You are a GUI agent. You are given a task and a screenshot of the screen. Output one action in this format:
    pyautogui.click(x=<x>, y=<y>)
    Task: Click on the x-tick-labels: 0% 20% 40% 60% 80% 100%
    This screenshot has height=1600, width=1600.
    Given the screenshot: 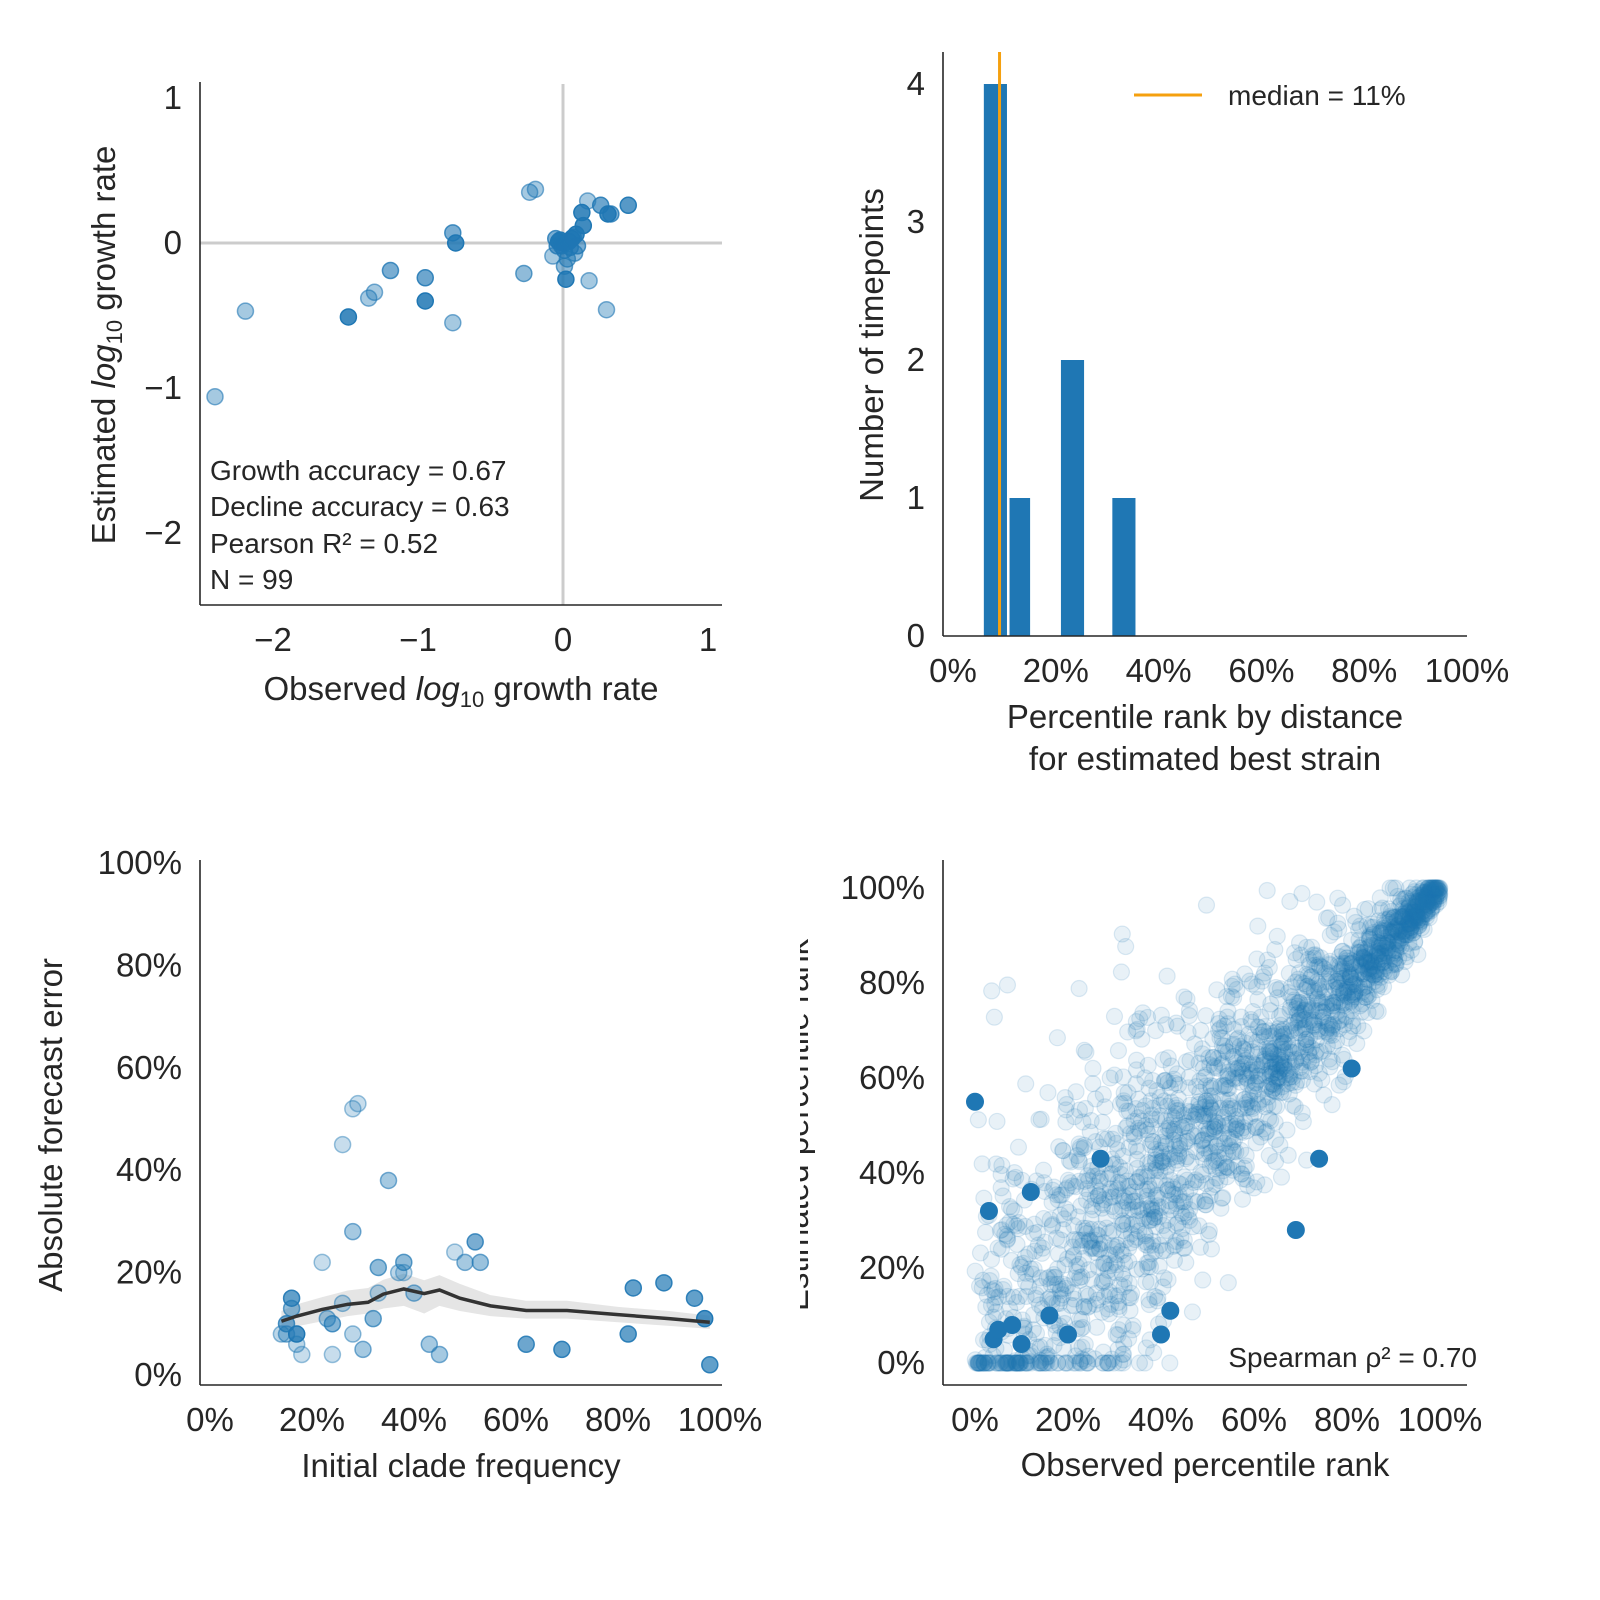 What is the action you would take?
    pyautogui.click(x=474, y=1419)
    